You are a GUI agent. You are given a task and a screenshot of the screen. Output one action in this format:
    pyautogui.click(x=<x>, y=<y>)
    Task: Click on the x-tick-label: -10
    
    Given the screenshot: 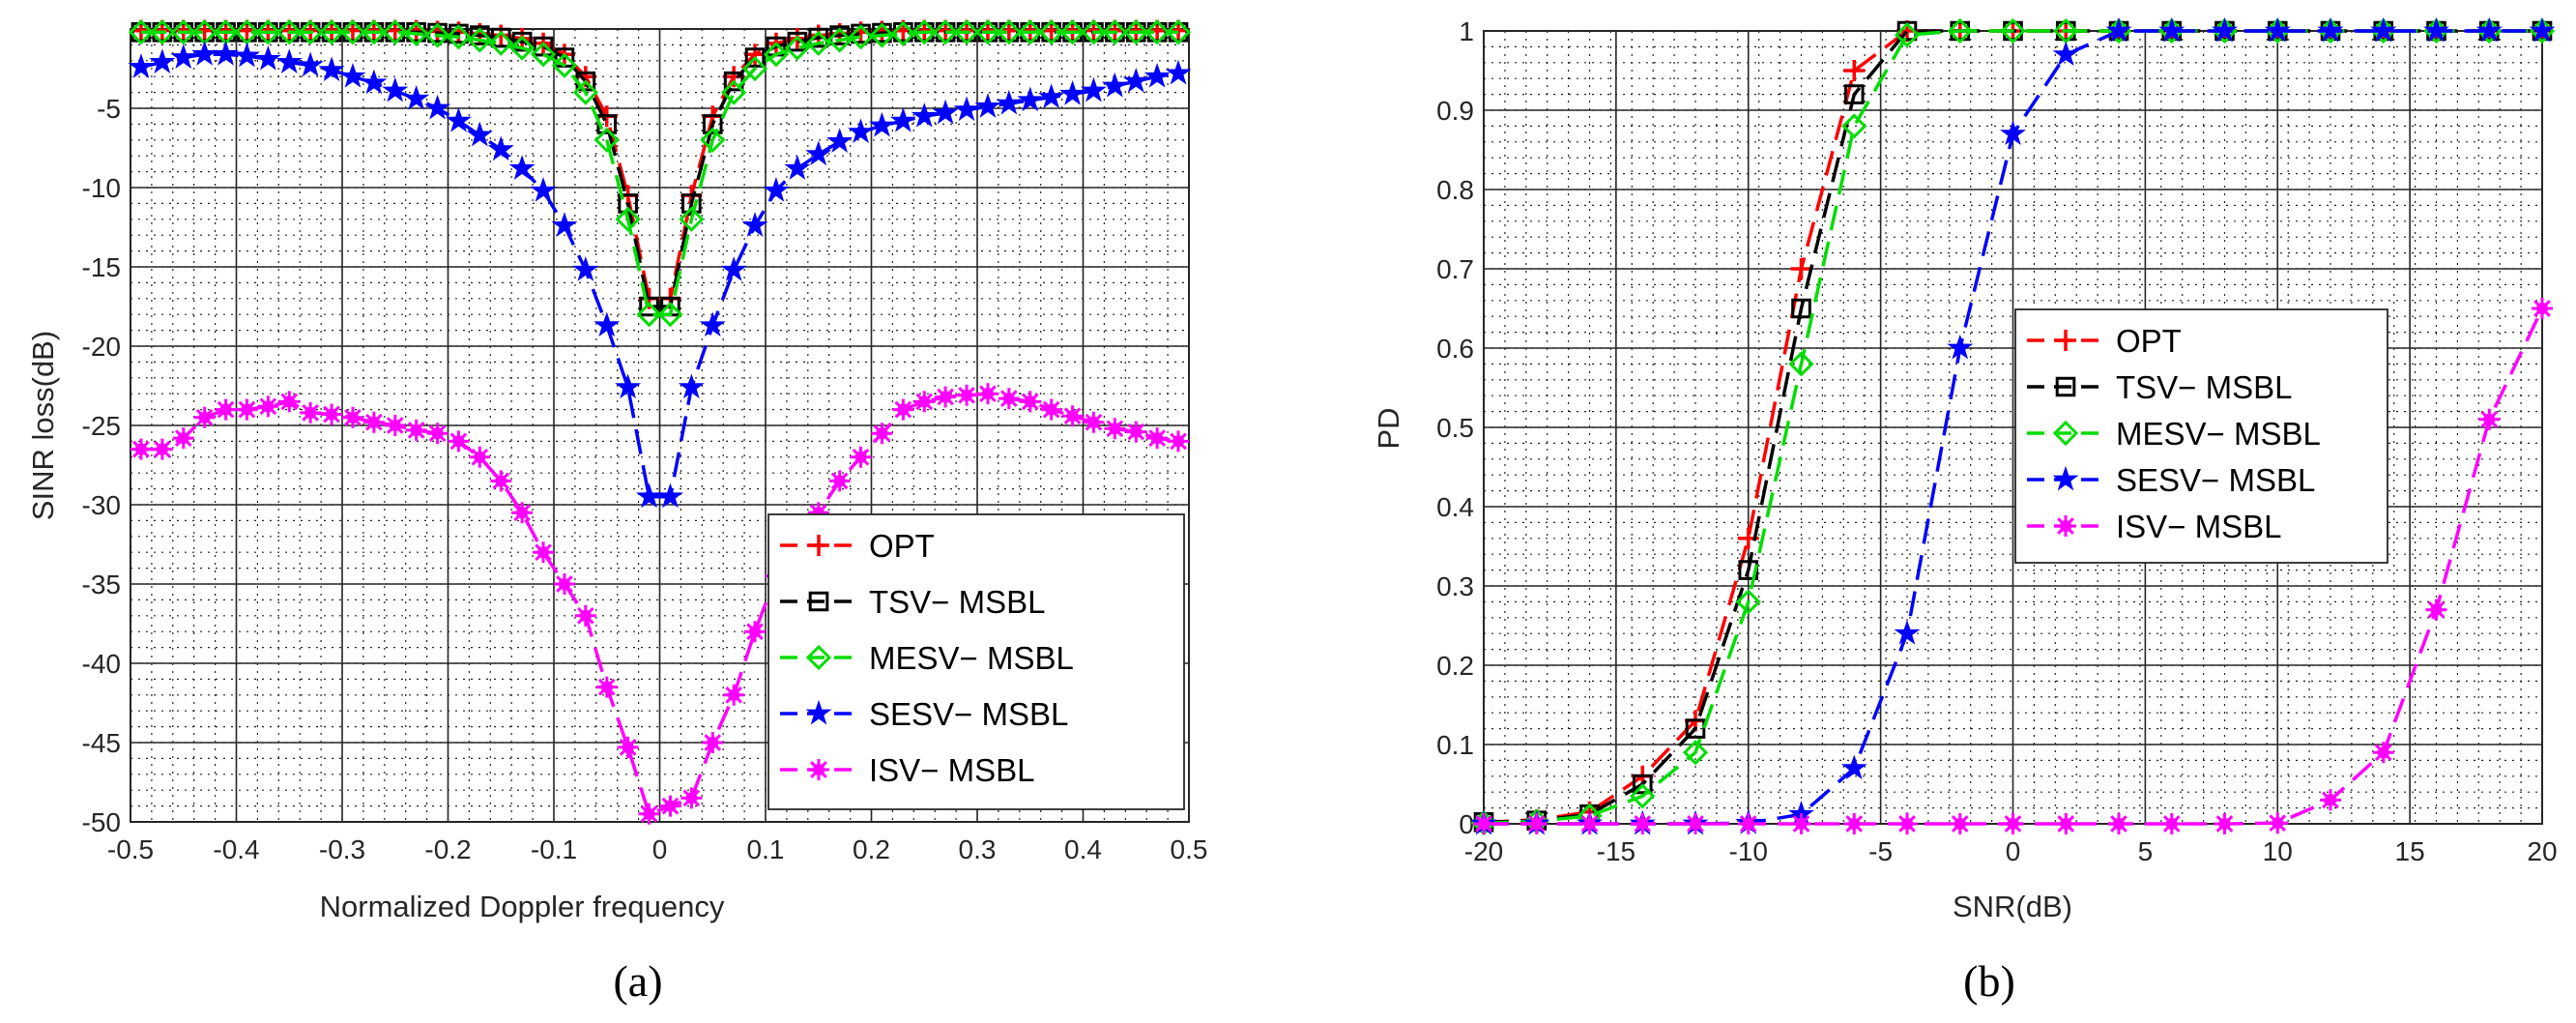 What is the action you would take?
    pyautogui.click(x=1748, y=851)
    